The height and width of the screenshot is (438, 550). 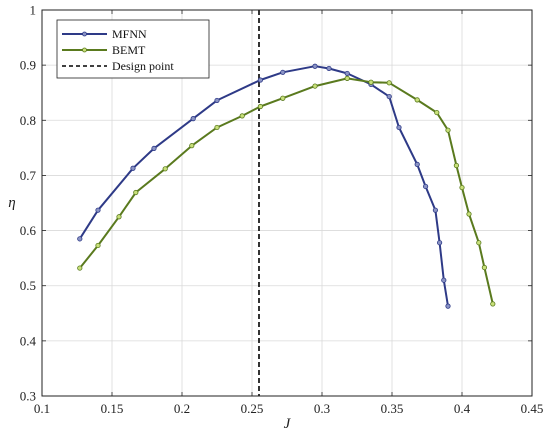 What do you see at coordinates (182, 408) in the screenshot?
I see `x-tick-label: 0.2` at bounding box center [182, 408].